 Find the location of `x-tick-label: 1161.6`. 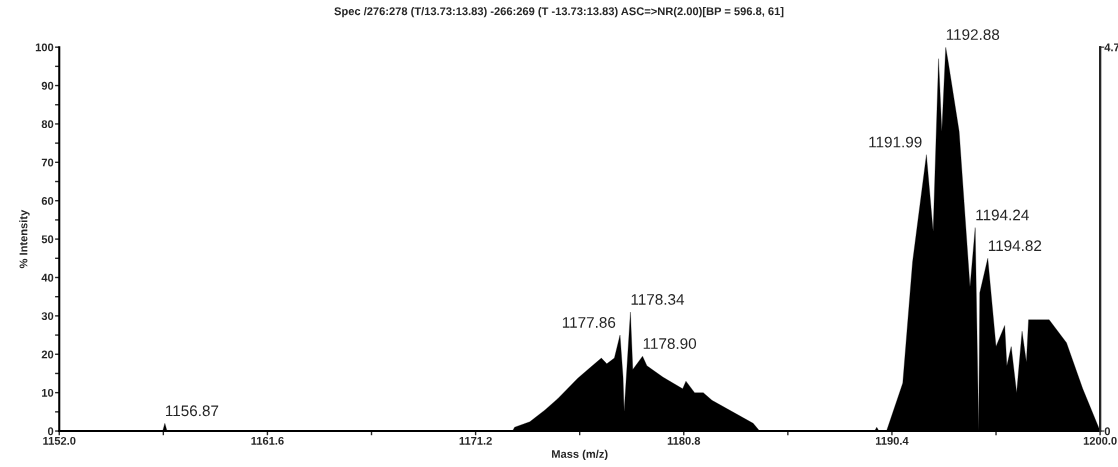

x-tick-label: 1161.6 is located at coordinates (267, 440).